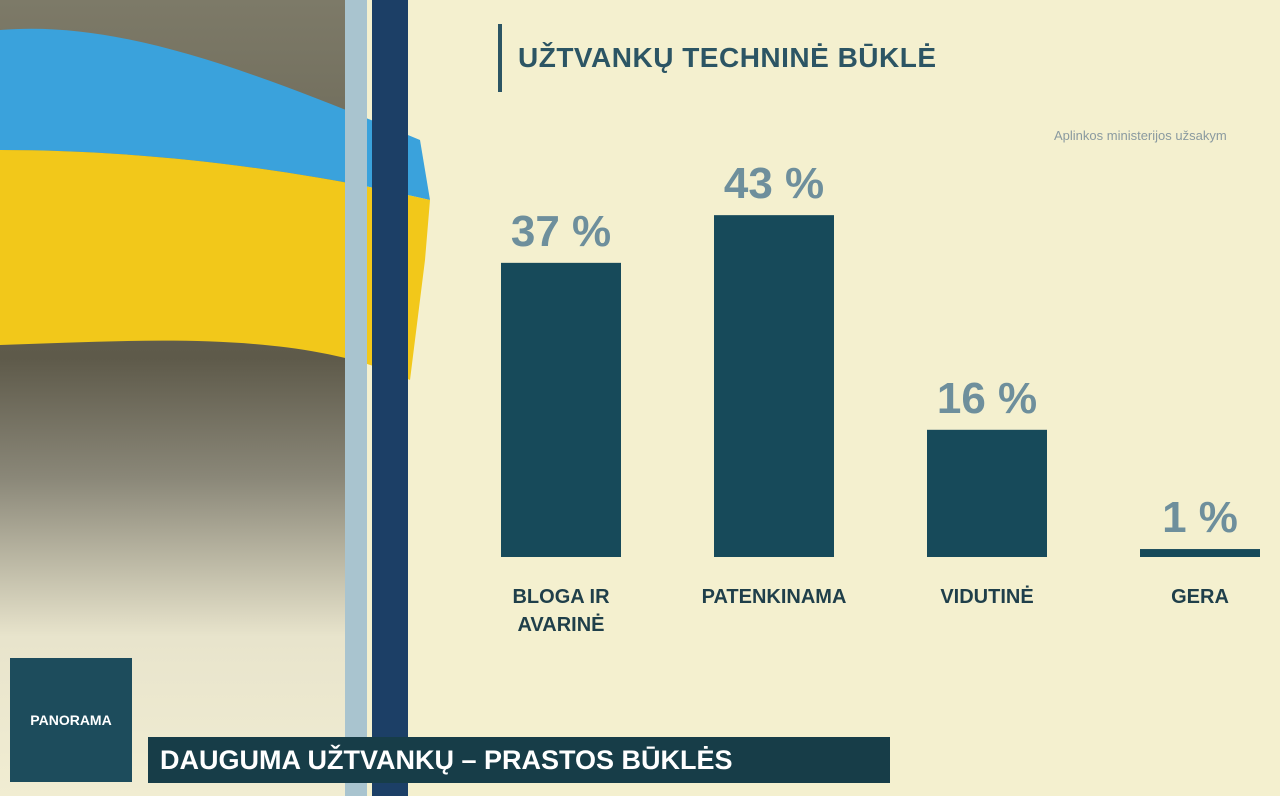  What do you see at coordinates (987, 597) in the screenshot?
I see `category-label: VIDUTINĖ` at bounding box center [987, 597].